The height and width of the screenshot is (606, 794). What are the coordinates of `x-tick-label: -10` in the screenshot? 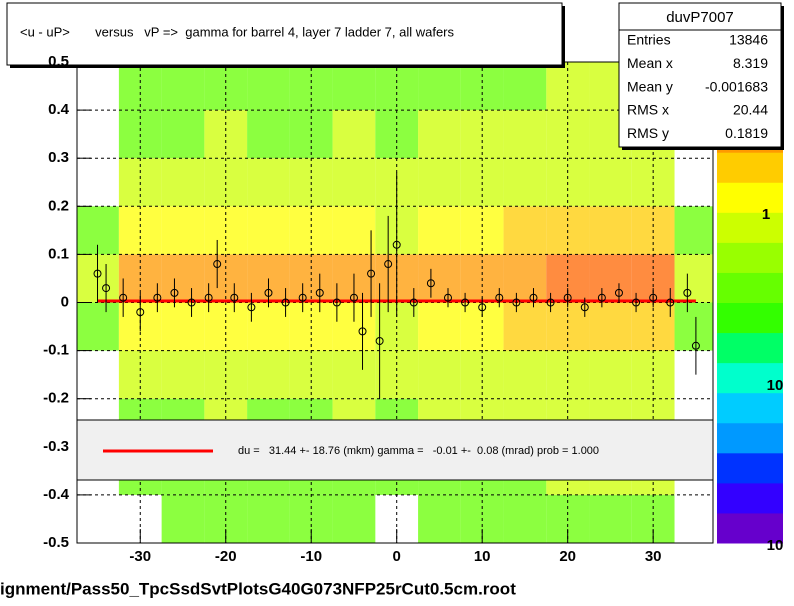 It's located at (311, 556).